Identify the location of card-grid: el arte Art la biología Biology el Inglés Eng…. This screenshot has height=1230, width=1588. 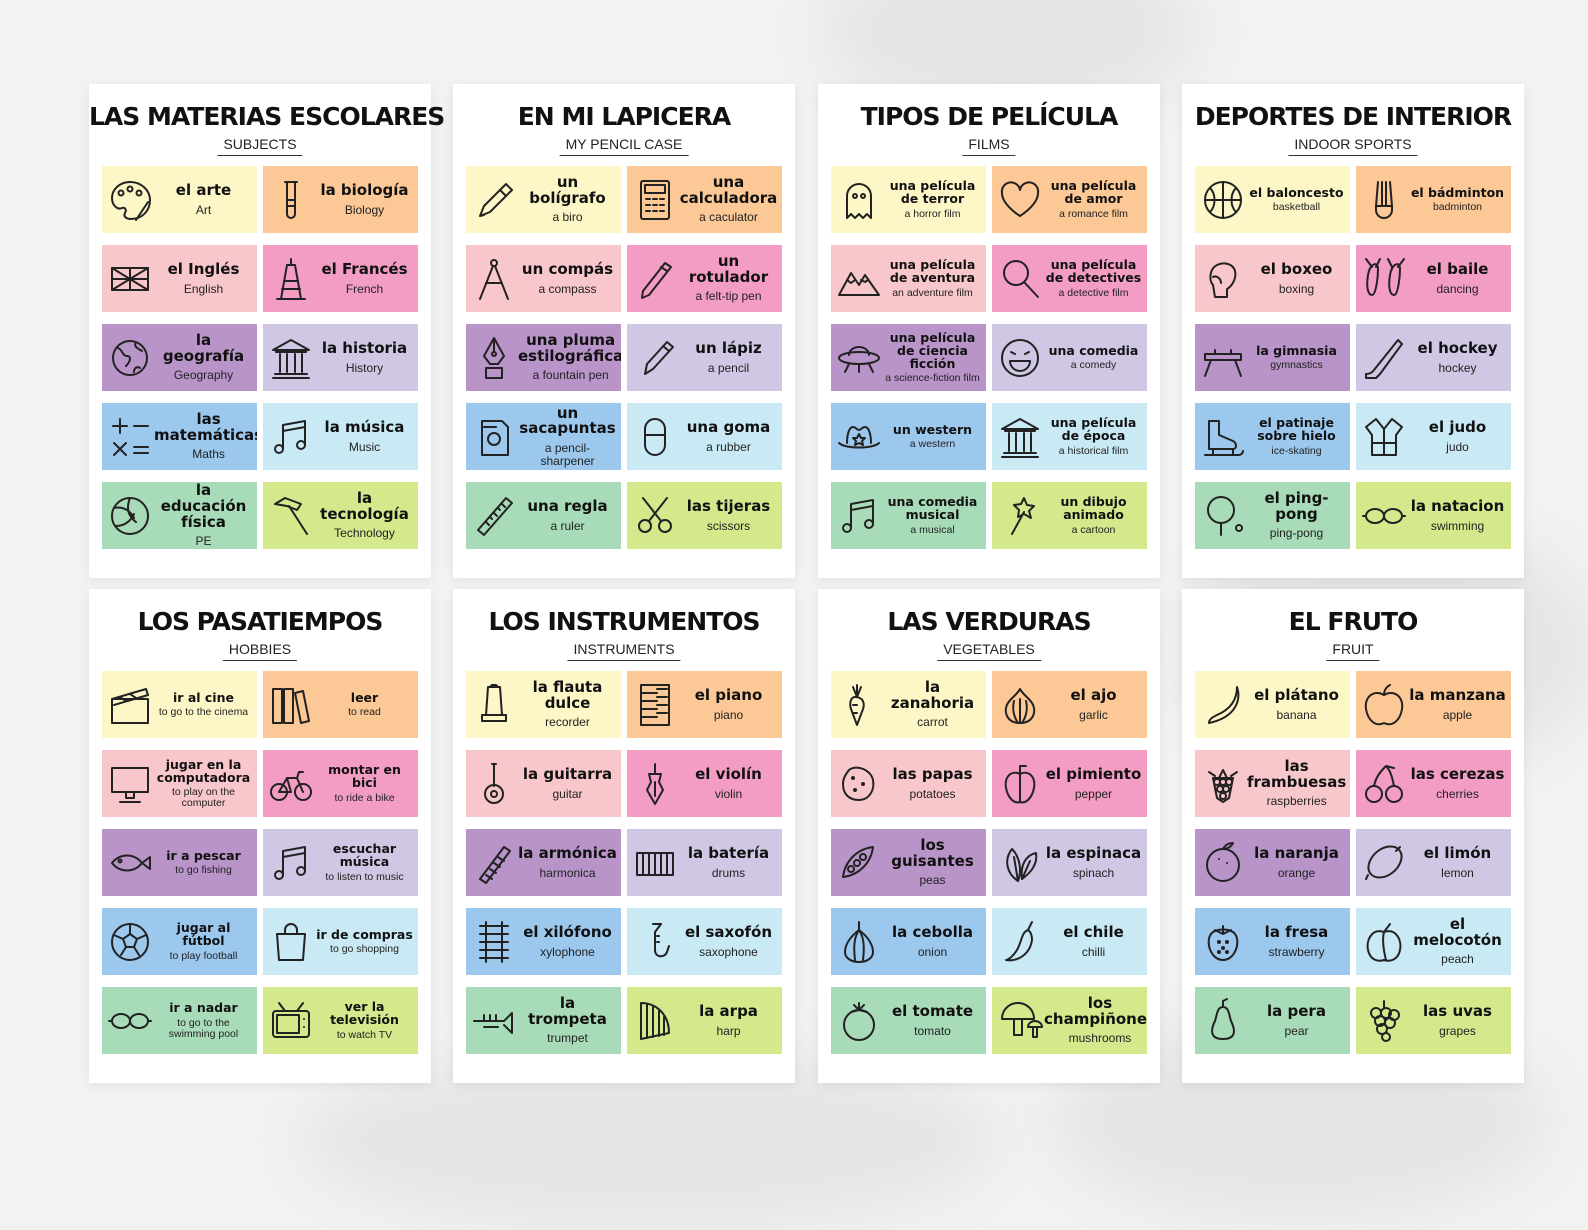
(260, 357).